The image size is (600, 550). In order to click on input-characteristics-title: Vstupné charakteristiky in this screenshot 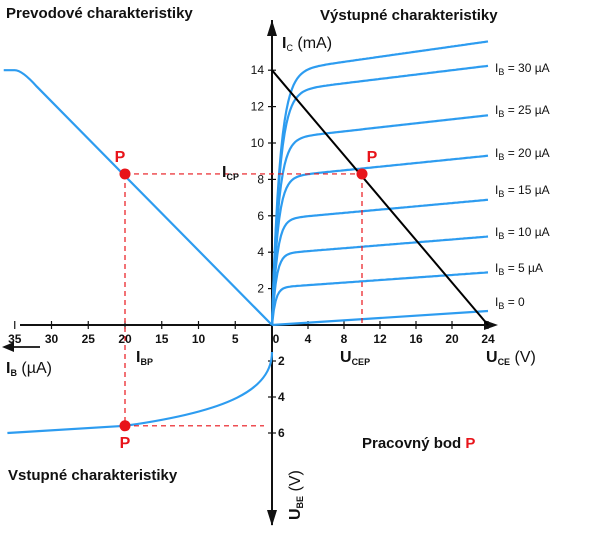, I will do `click(93, 475)`.